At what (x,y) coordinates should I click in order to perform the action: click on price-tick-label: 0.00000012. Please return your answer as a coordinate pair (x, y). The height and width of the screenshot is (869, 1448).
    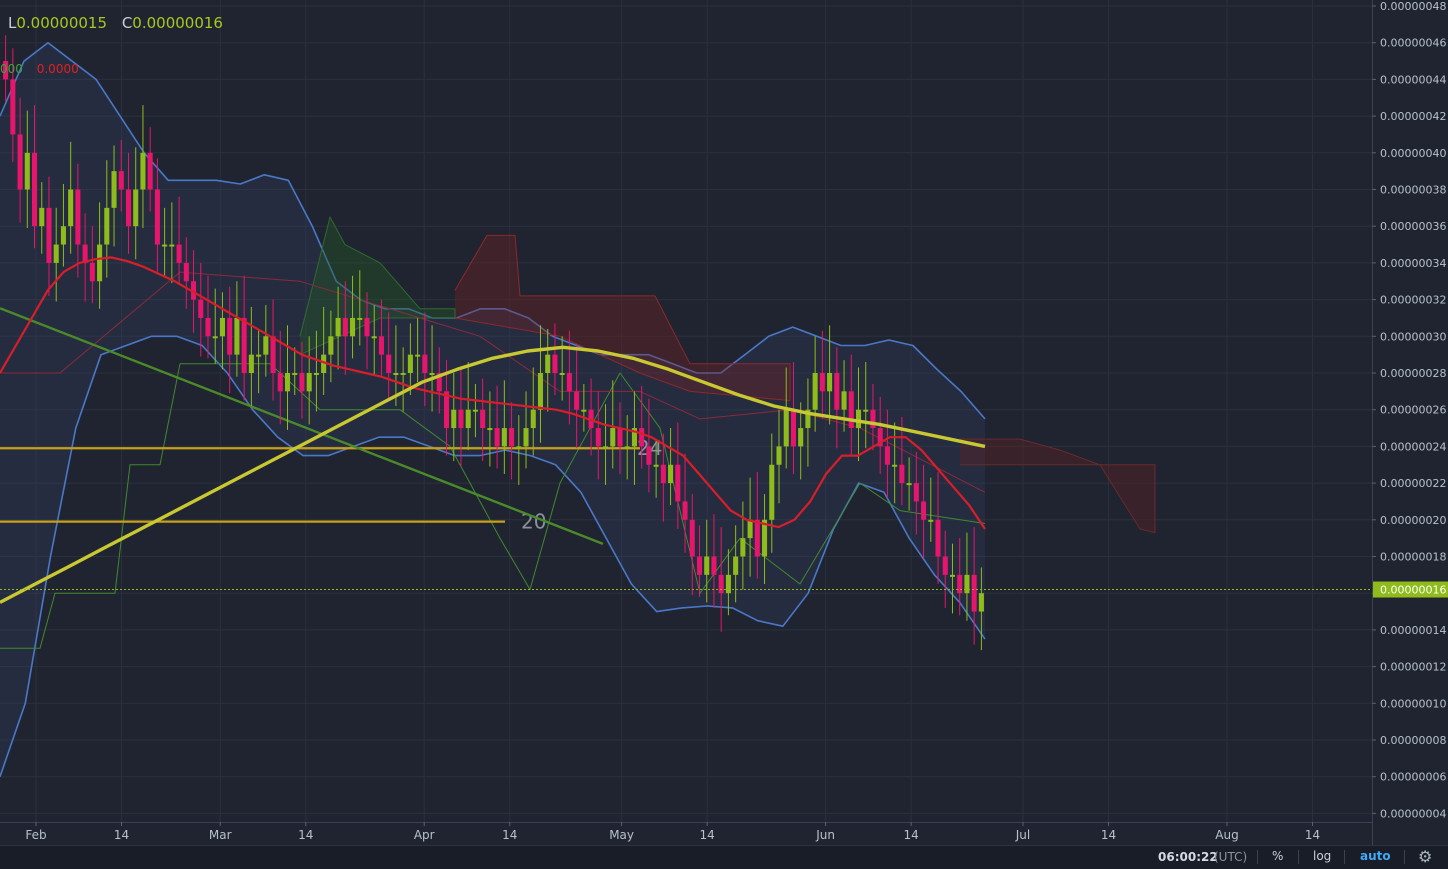
    Looking at the image, I should click on (1413, 667).